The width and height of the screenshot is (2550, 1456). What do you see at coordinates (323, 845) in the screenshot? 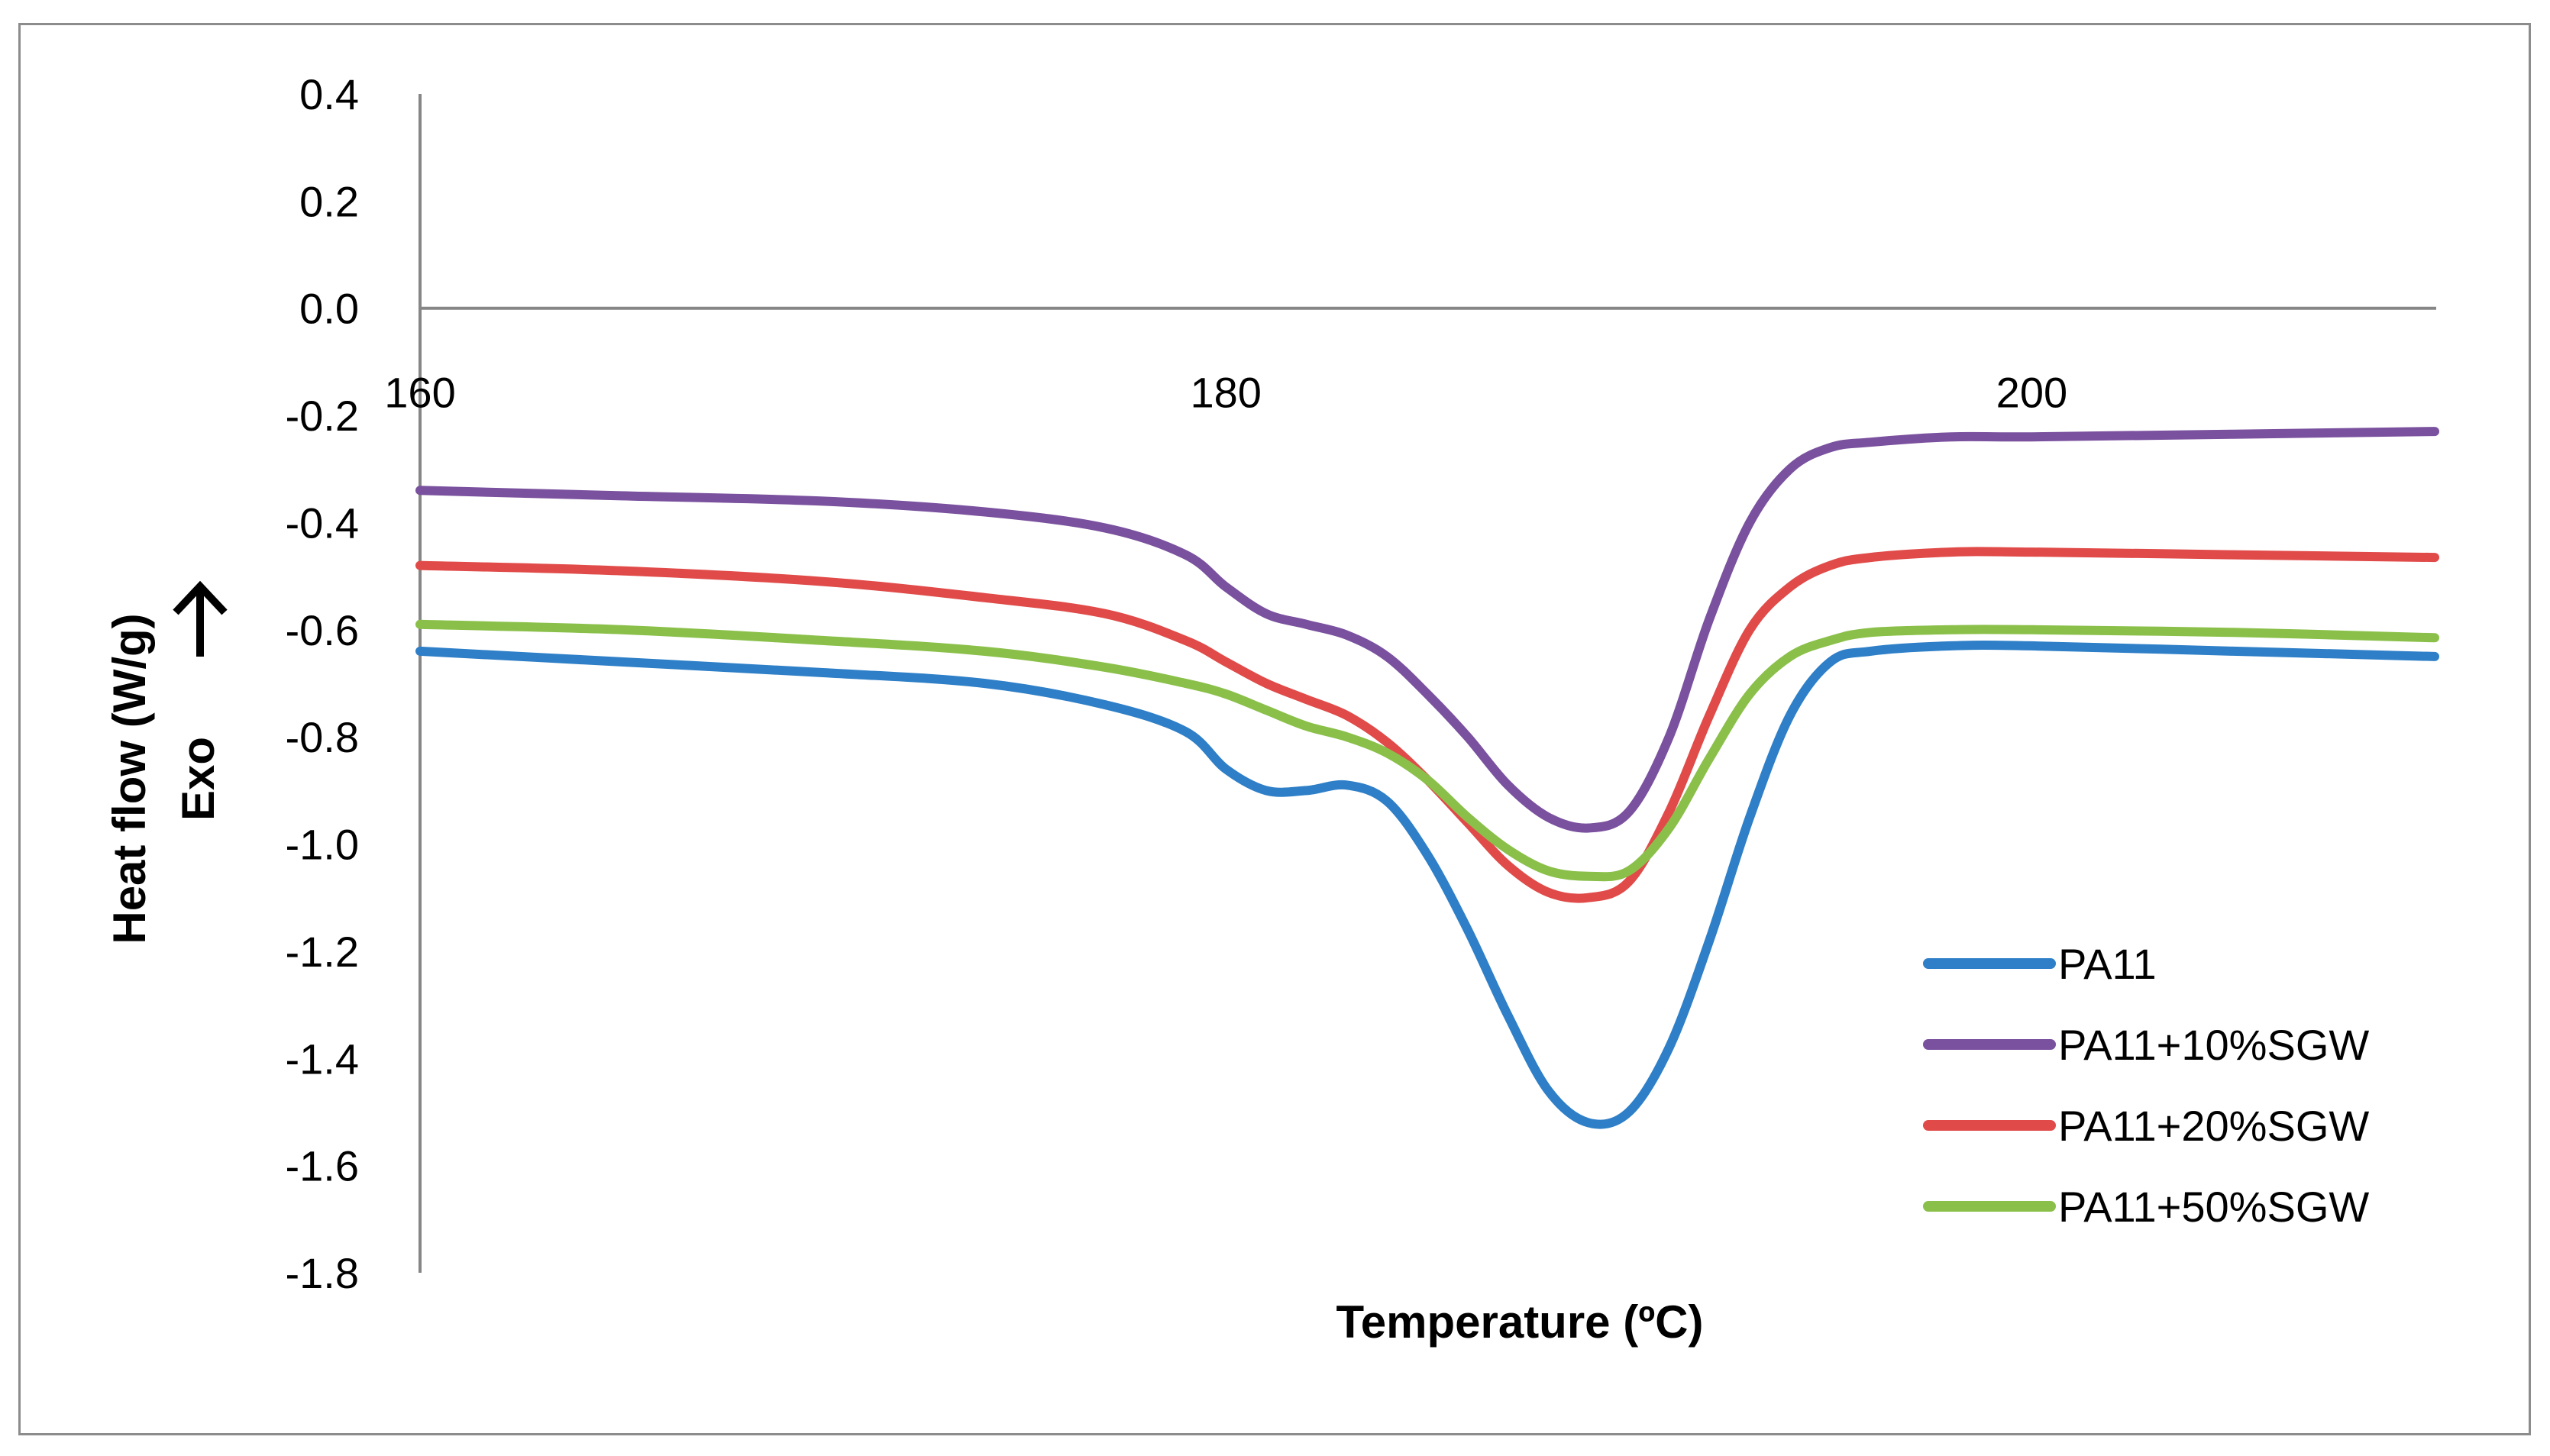
I see `y-tick-label: -1.0` at bounding box center [323, 845].